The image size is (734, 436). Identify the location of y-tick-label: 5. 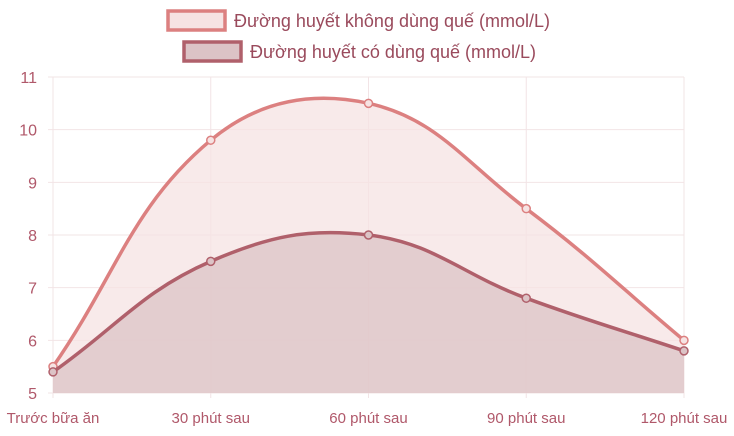
(32, 394).